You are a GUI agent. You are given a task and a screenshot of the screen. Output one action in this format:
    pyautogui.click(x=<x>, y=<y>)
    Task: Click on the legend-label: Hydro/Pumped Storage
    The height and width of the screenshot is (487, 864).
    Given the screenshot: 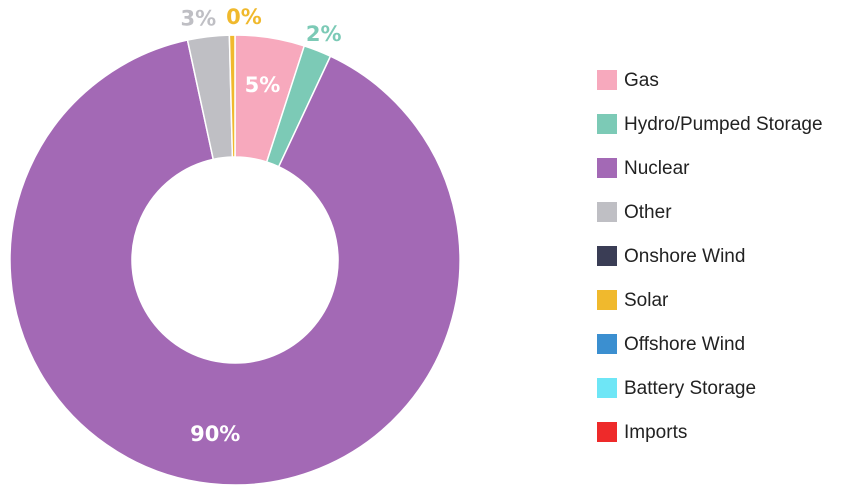 What is the action you would take?
    pyautogui.click(x=723, y=124)
    